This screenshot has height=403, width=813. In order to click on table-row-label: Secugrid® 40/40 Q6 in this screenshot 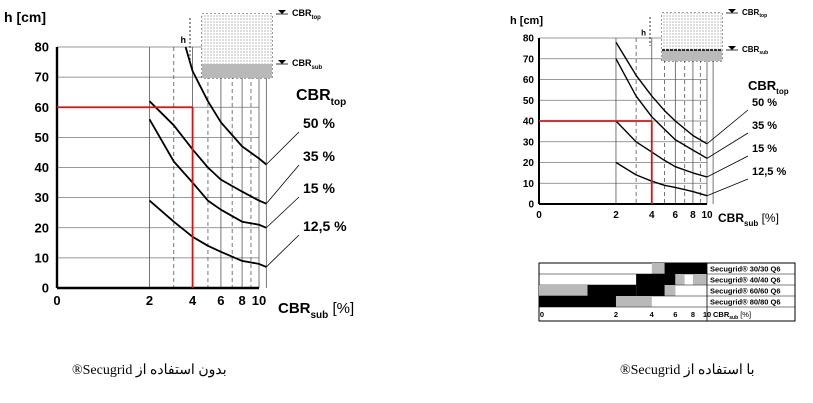, I will do `click(745, 280)`.